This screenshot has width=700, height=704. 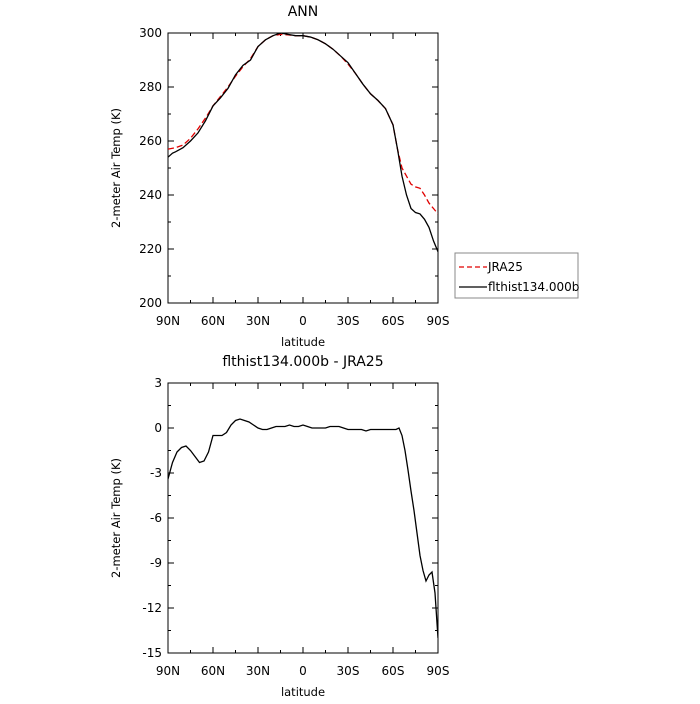 What do you see at coordinates (152, 653) in the screenshot?
I see `y-tick-label: -15` at bounding box center [152, 653].